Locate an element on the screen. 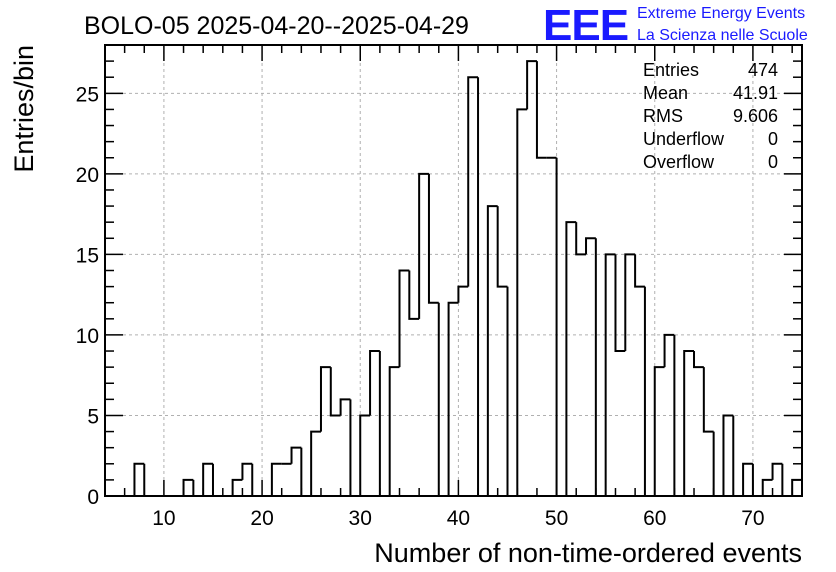 Image resolution: width=836 pixels, height=572 pixels. x-axis-label: Number of non-time-ordered events is located at coordinates (588, 553).